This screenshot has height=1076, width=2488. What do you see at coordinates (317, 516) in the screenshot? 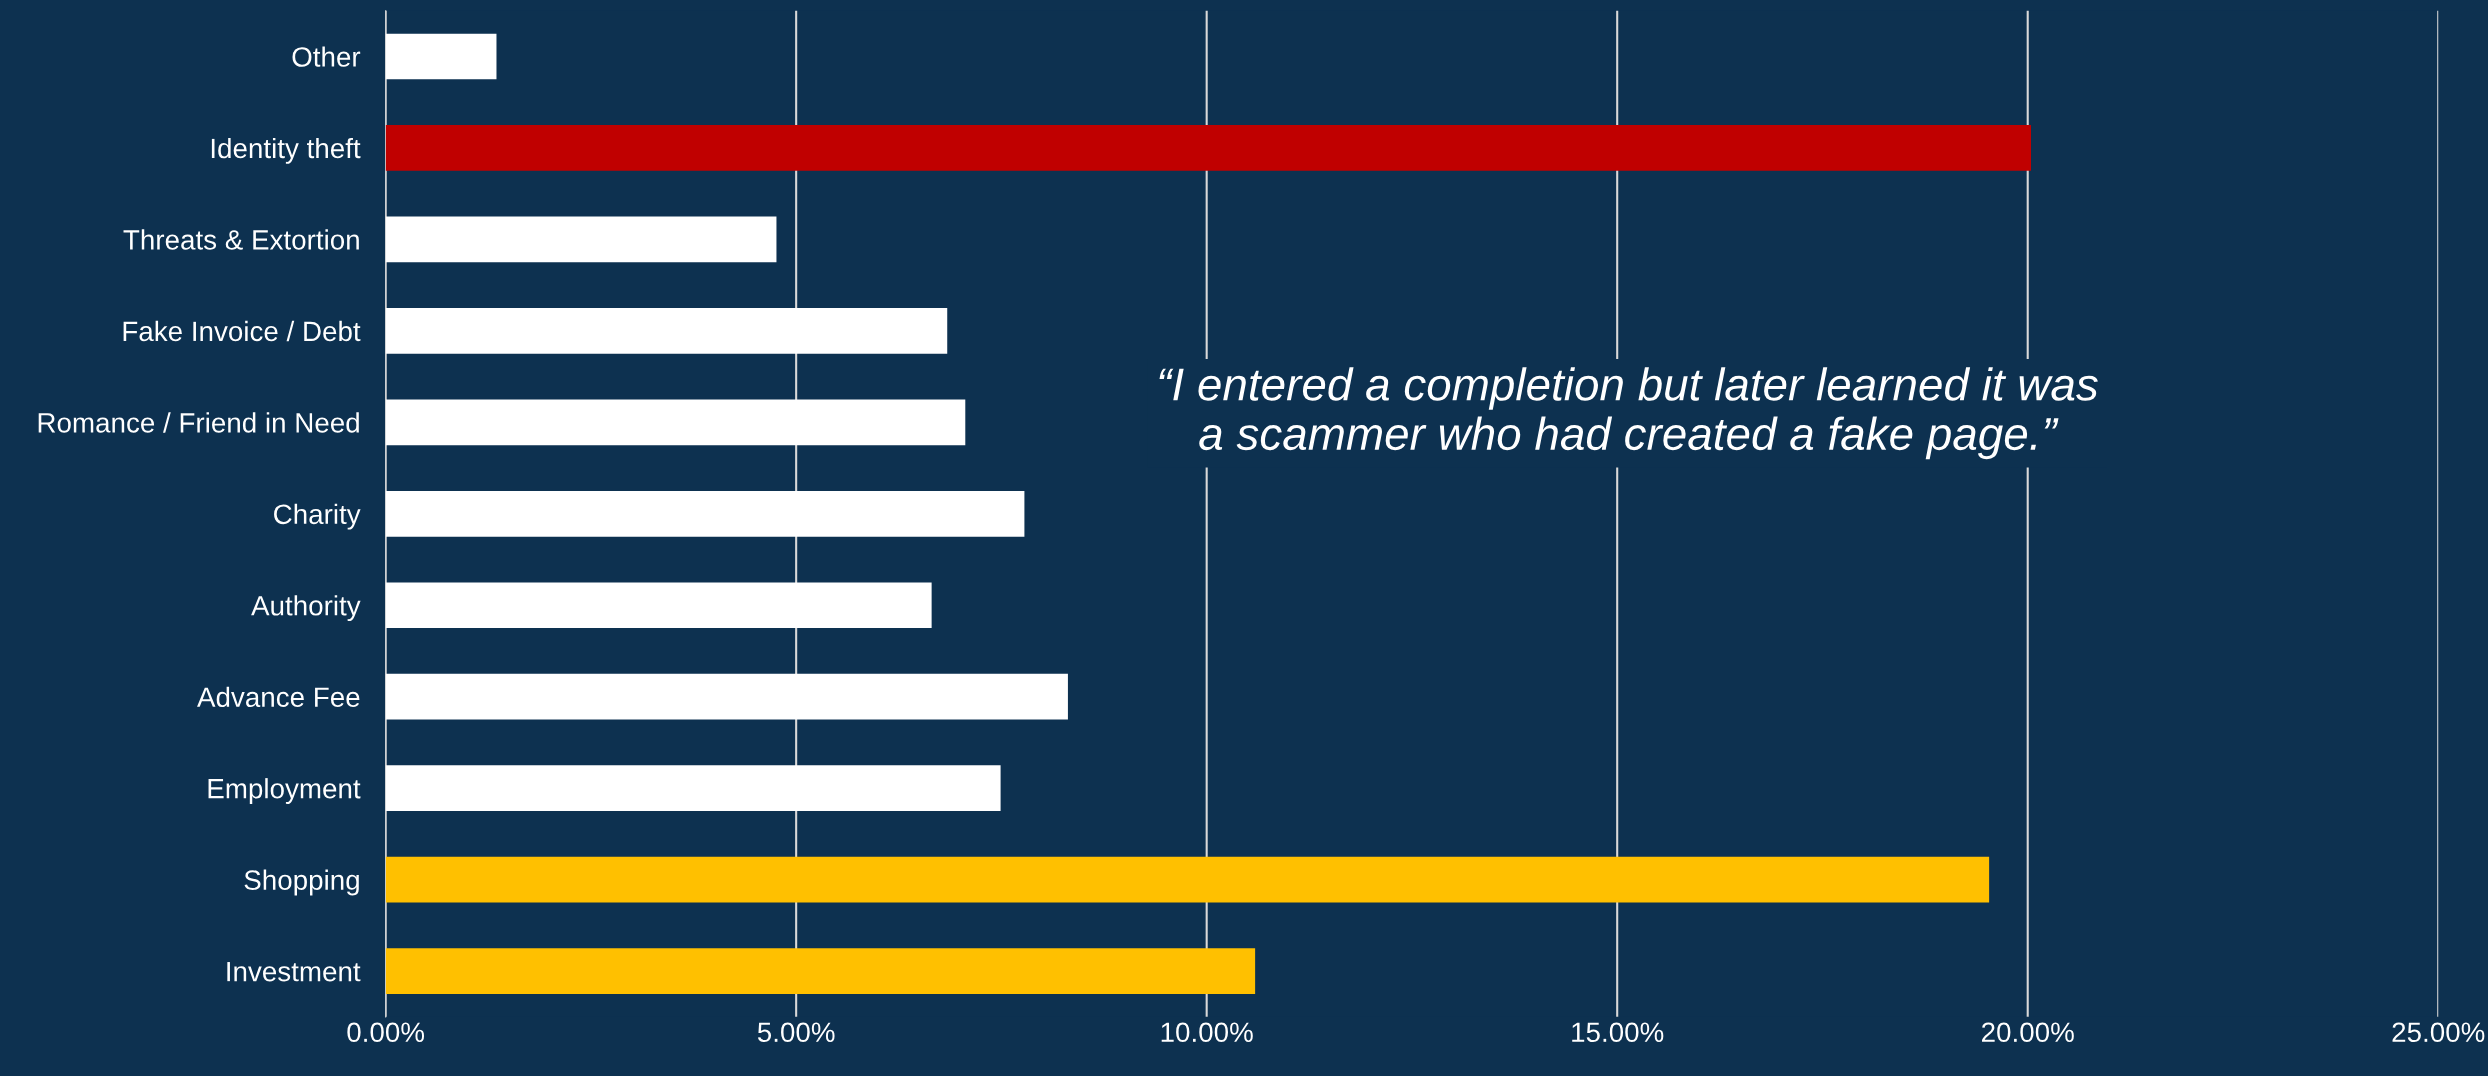
I see `y-tick-label: Charity` at bounding box center [317, 516].